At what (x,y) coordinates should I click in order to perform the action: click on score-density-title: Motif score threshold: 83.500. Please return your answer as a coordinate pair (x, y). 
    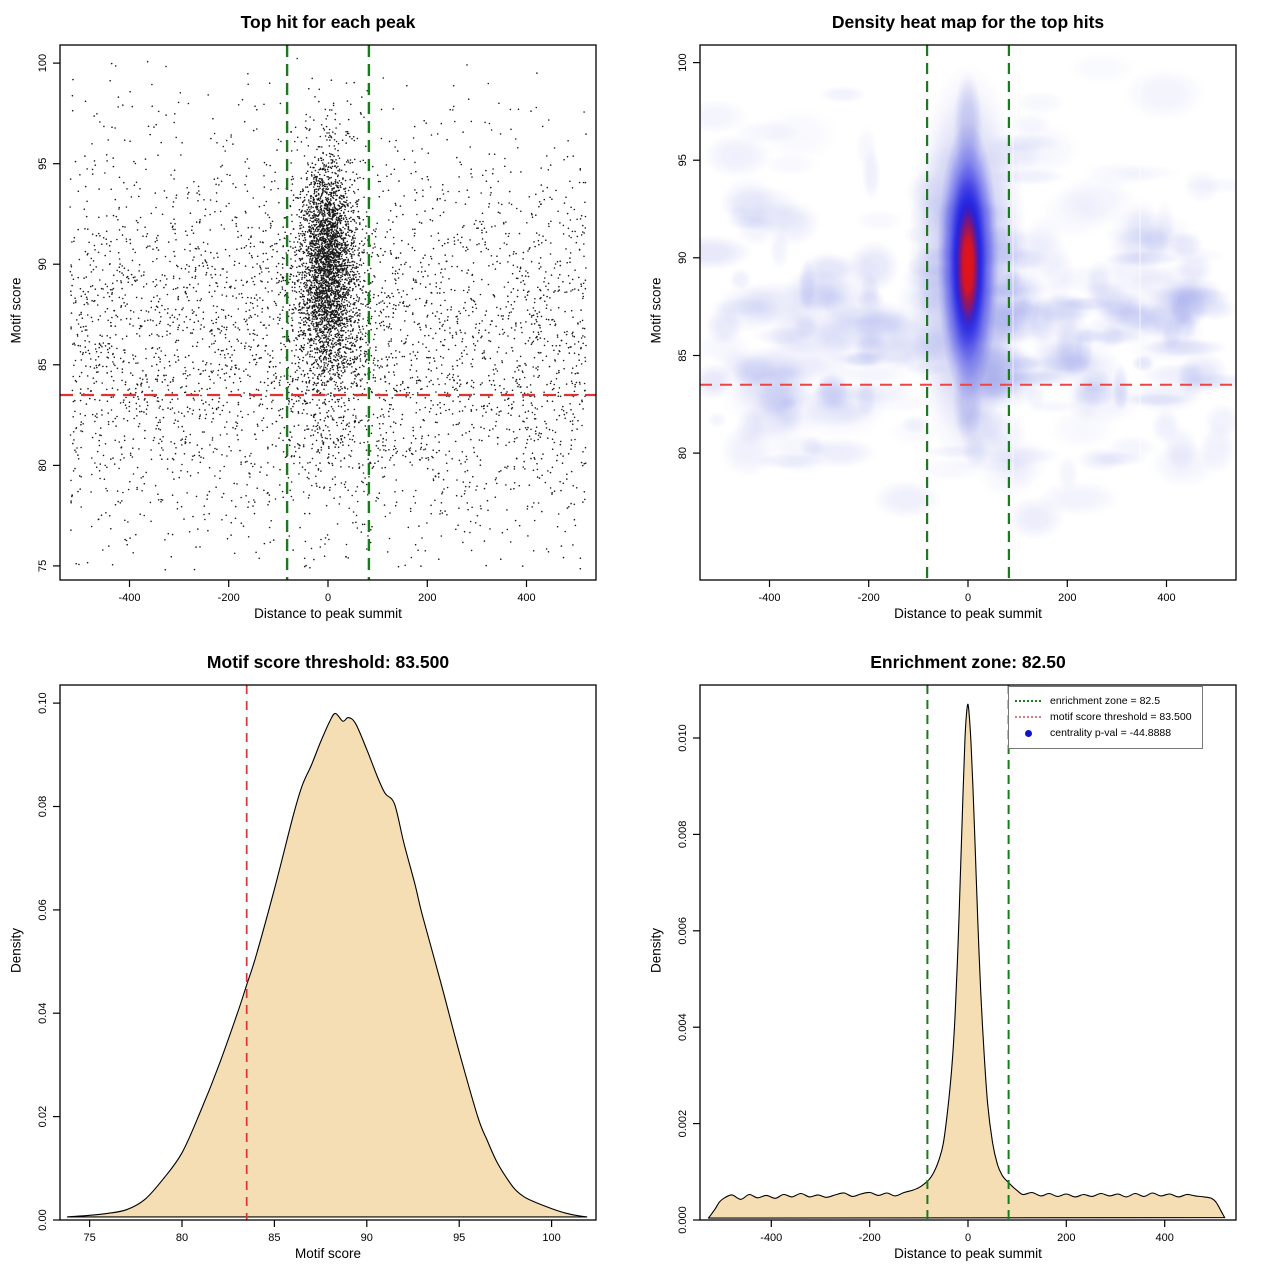
    Looking at the image, I should click on (328, 662).